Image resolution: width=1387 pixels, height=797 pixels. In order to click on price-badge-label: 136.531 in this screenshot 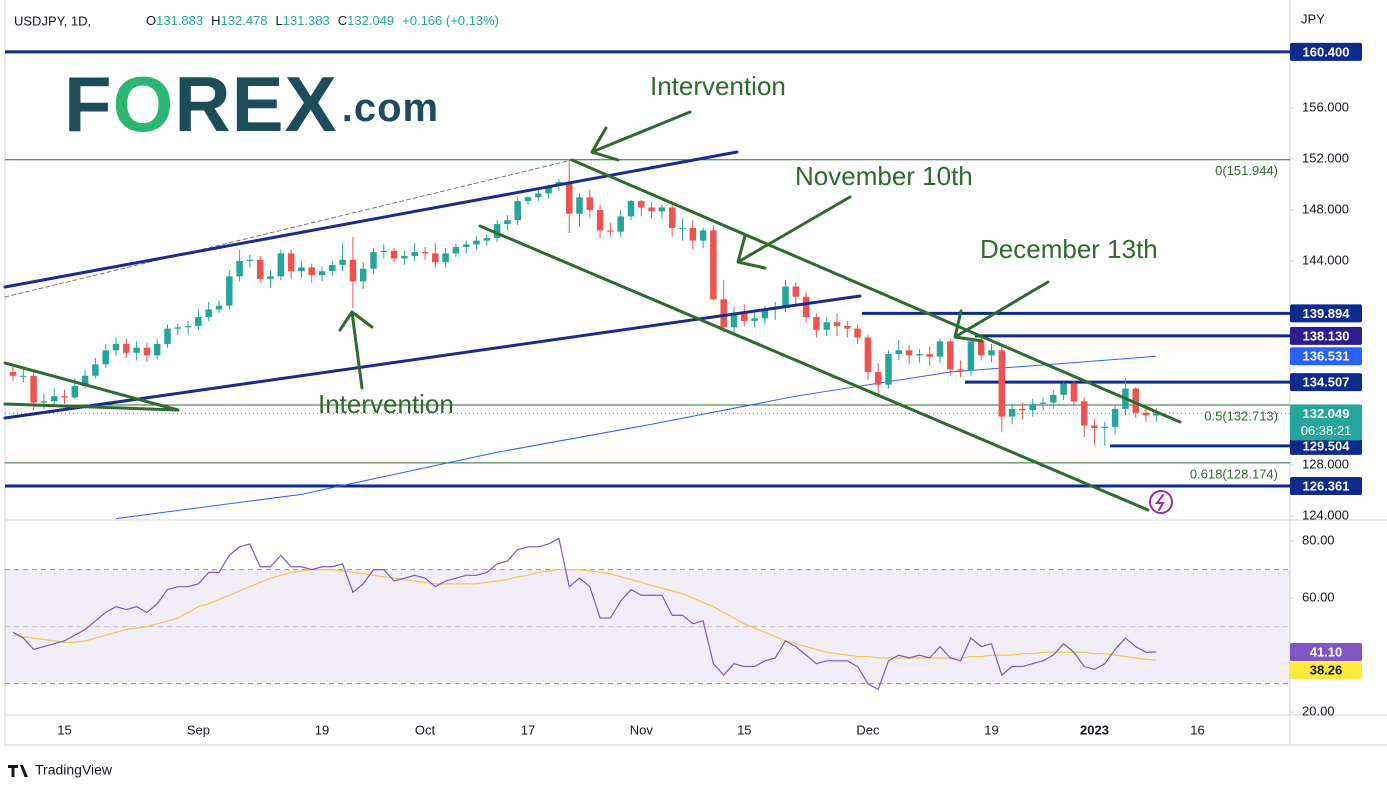, I will do `click(1326, 356)`.